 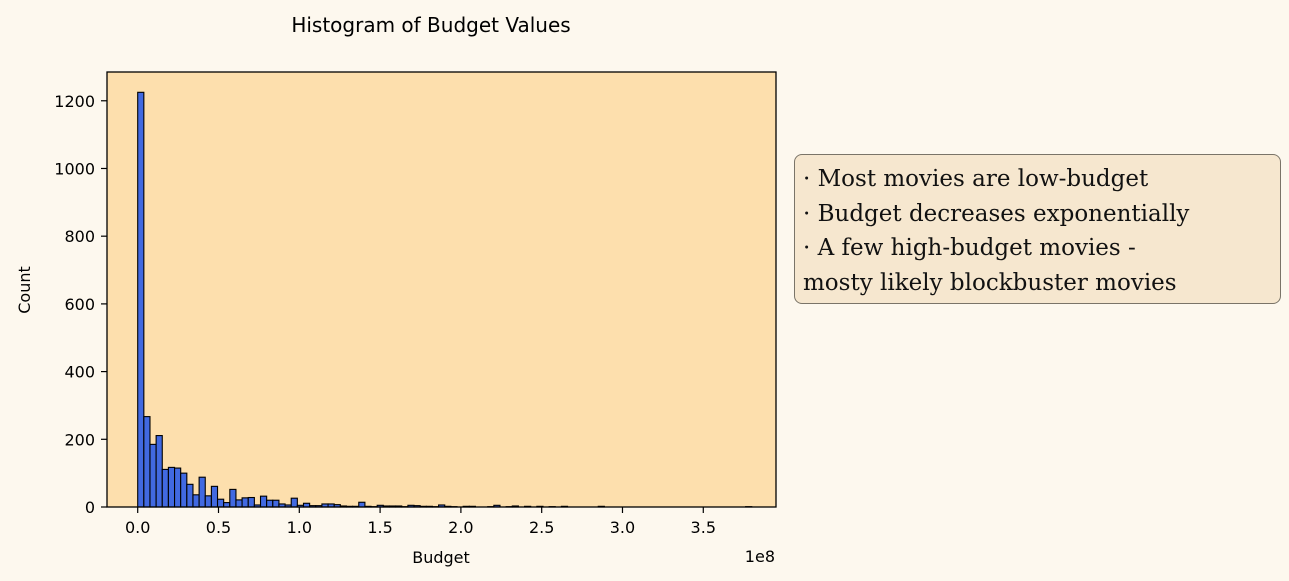 I want to click on annotation-line: · Budget decreases exponentially, so click(x=996, y=213).